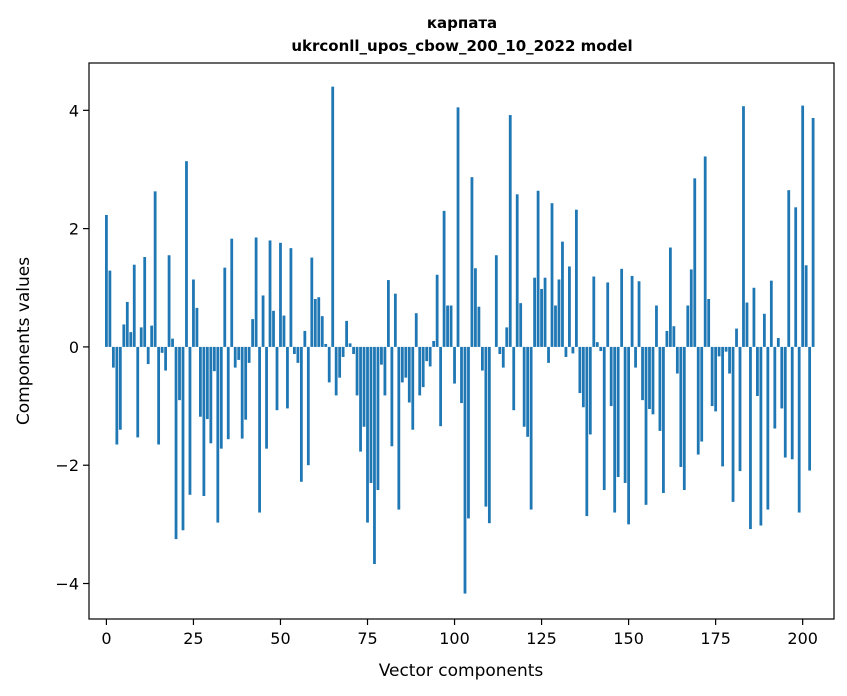 This screenshot has width=847, height=696. I want to click on y-axis-label: Components values, so click(24, 341).